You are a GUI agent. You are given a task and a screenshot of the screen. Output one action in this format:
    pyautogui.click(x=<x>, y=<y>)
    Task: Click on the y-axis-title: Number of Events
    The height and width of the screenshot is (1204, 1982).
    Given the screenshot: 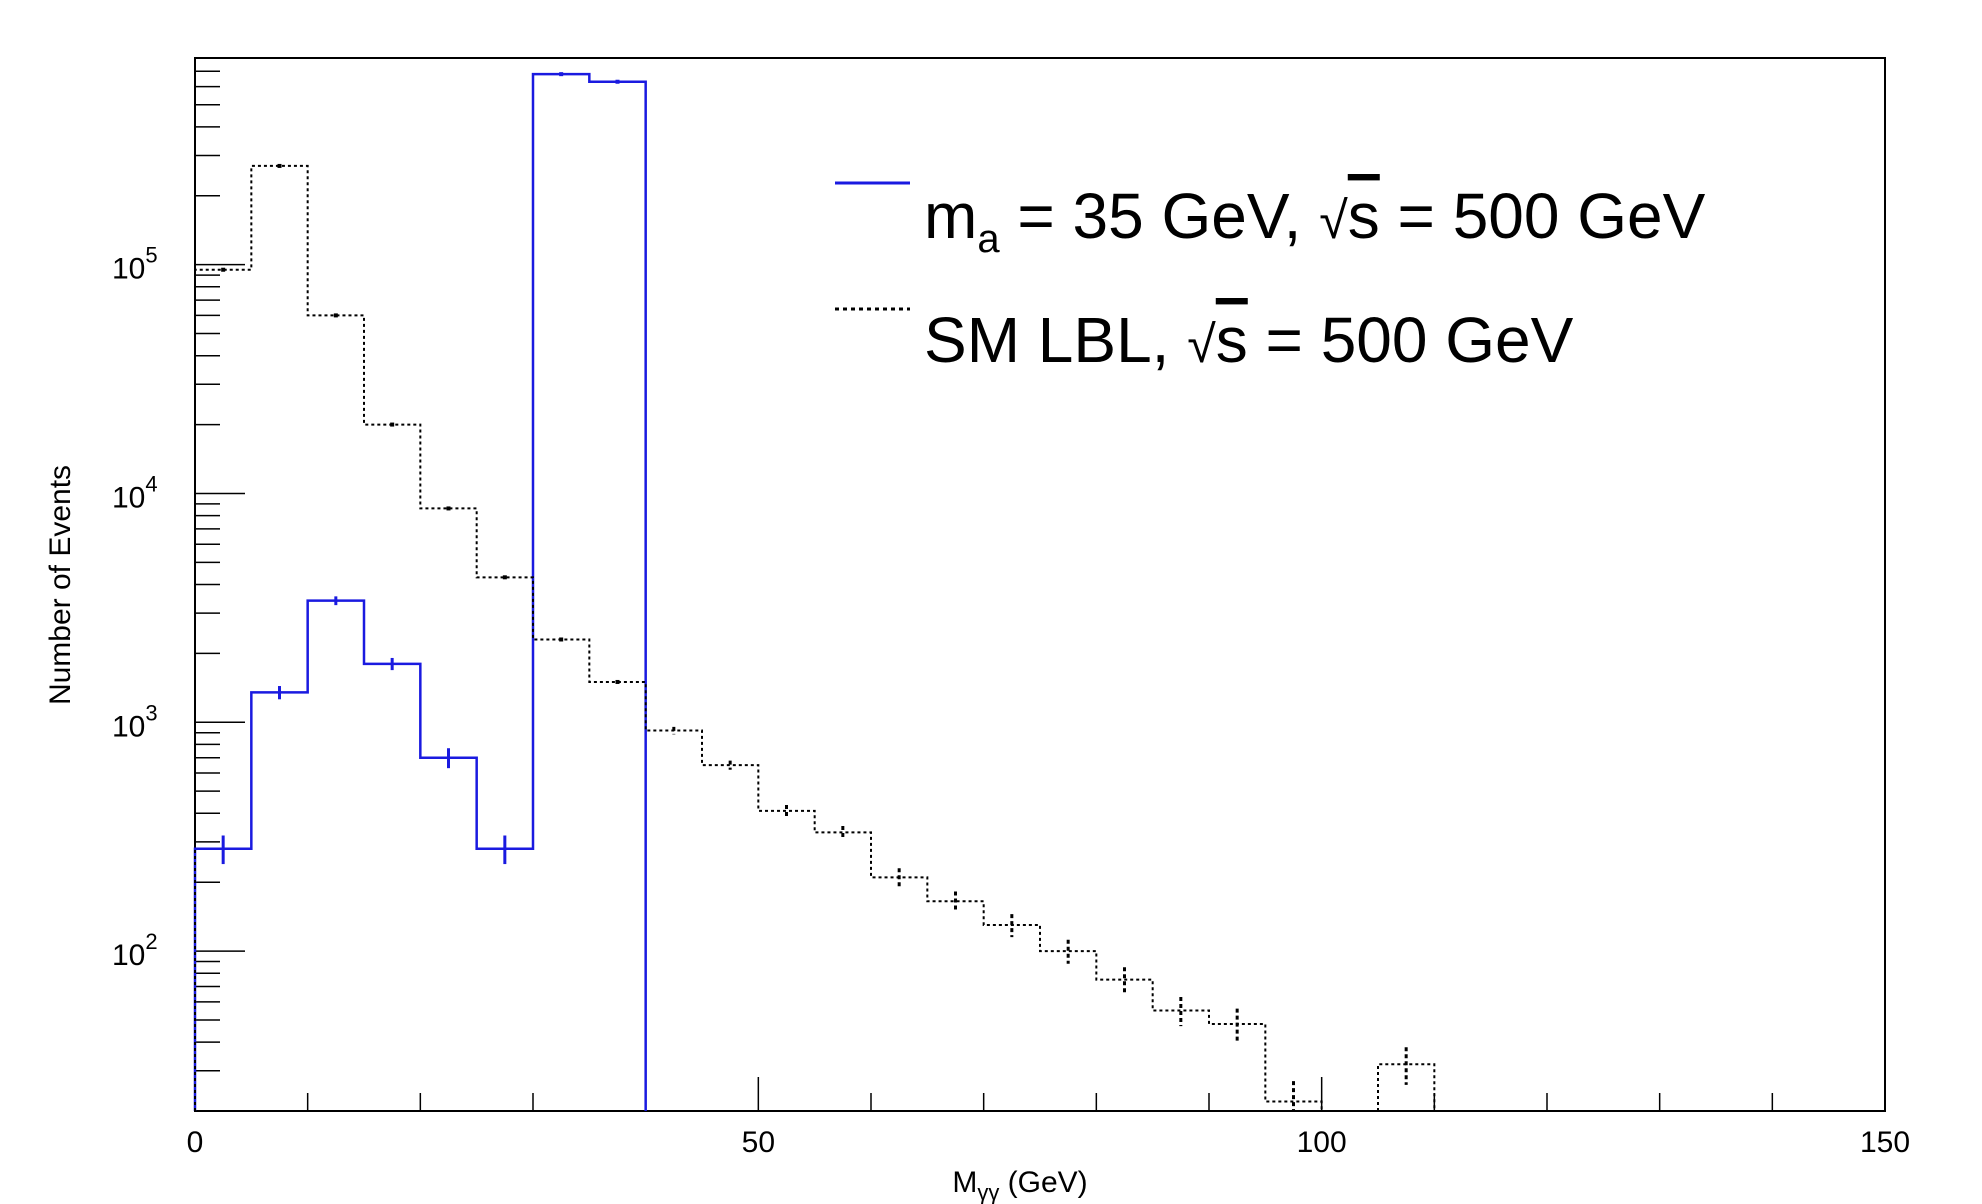 What is the action you would take?
    pyautogui.click(x=60, y=585)
    